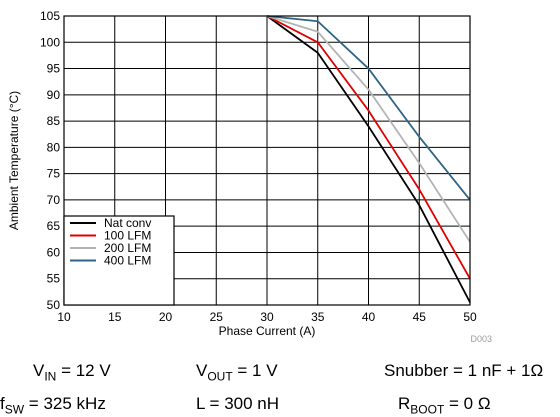 This screenshot has width=560, height=417. I want to click on condition-rboot-label: R, so click(404, 403).